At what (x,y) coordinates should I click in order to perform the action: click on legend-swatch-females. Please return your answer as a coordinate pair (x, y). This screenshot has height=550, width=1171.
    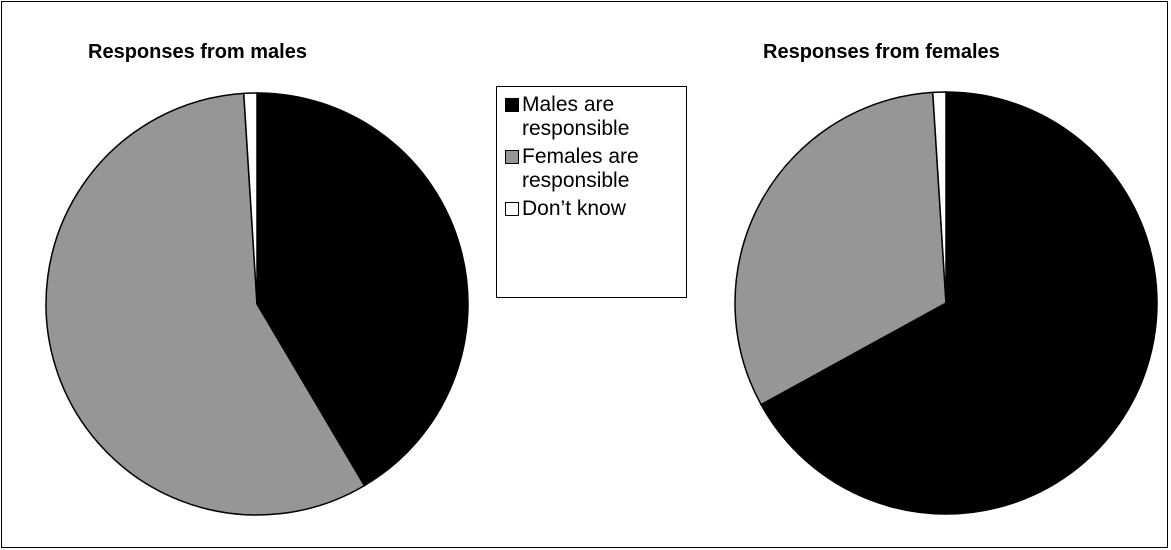
    Looking at the image, I should click on (512, 157).